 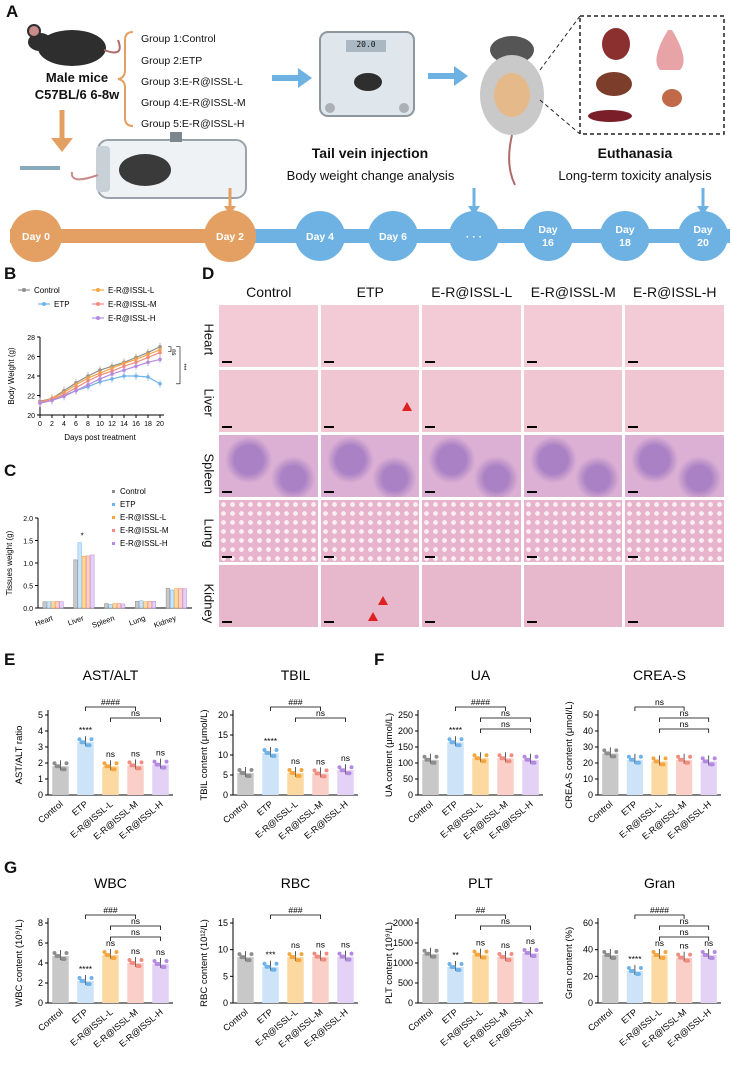 What do you see at coordinates (512, 111) in the screenshot?
I see `dissected-mouse-icon` at bounding box center [512, 111].